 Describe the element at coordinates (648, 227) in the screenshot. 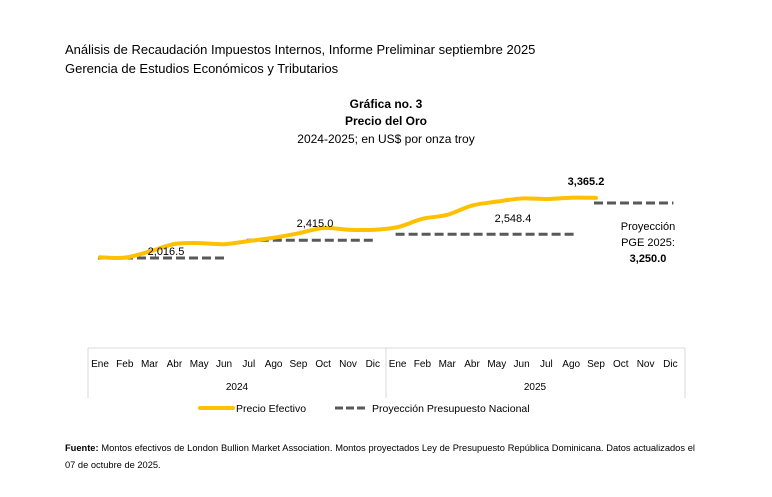

I see `pge-label-1: Proyección` at that location.